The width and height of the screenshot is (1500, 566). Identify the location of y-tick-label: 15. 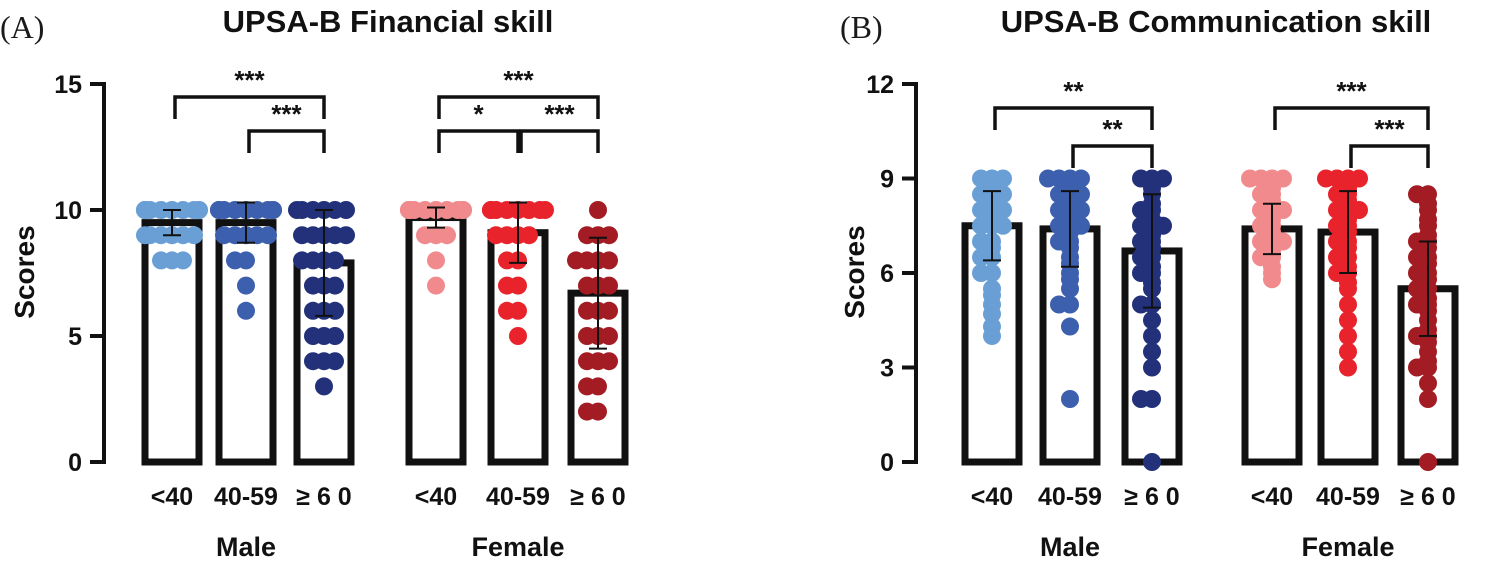
(68, 85).